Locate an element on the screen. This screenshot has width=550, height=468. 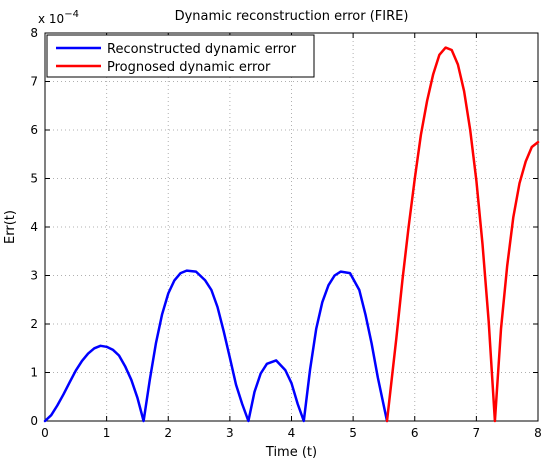
x-tick-label: 0 is located at coordinates (45, 433).